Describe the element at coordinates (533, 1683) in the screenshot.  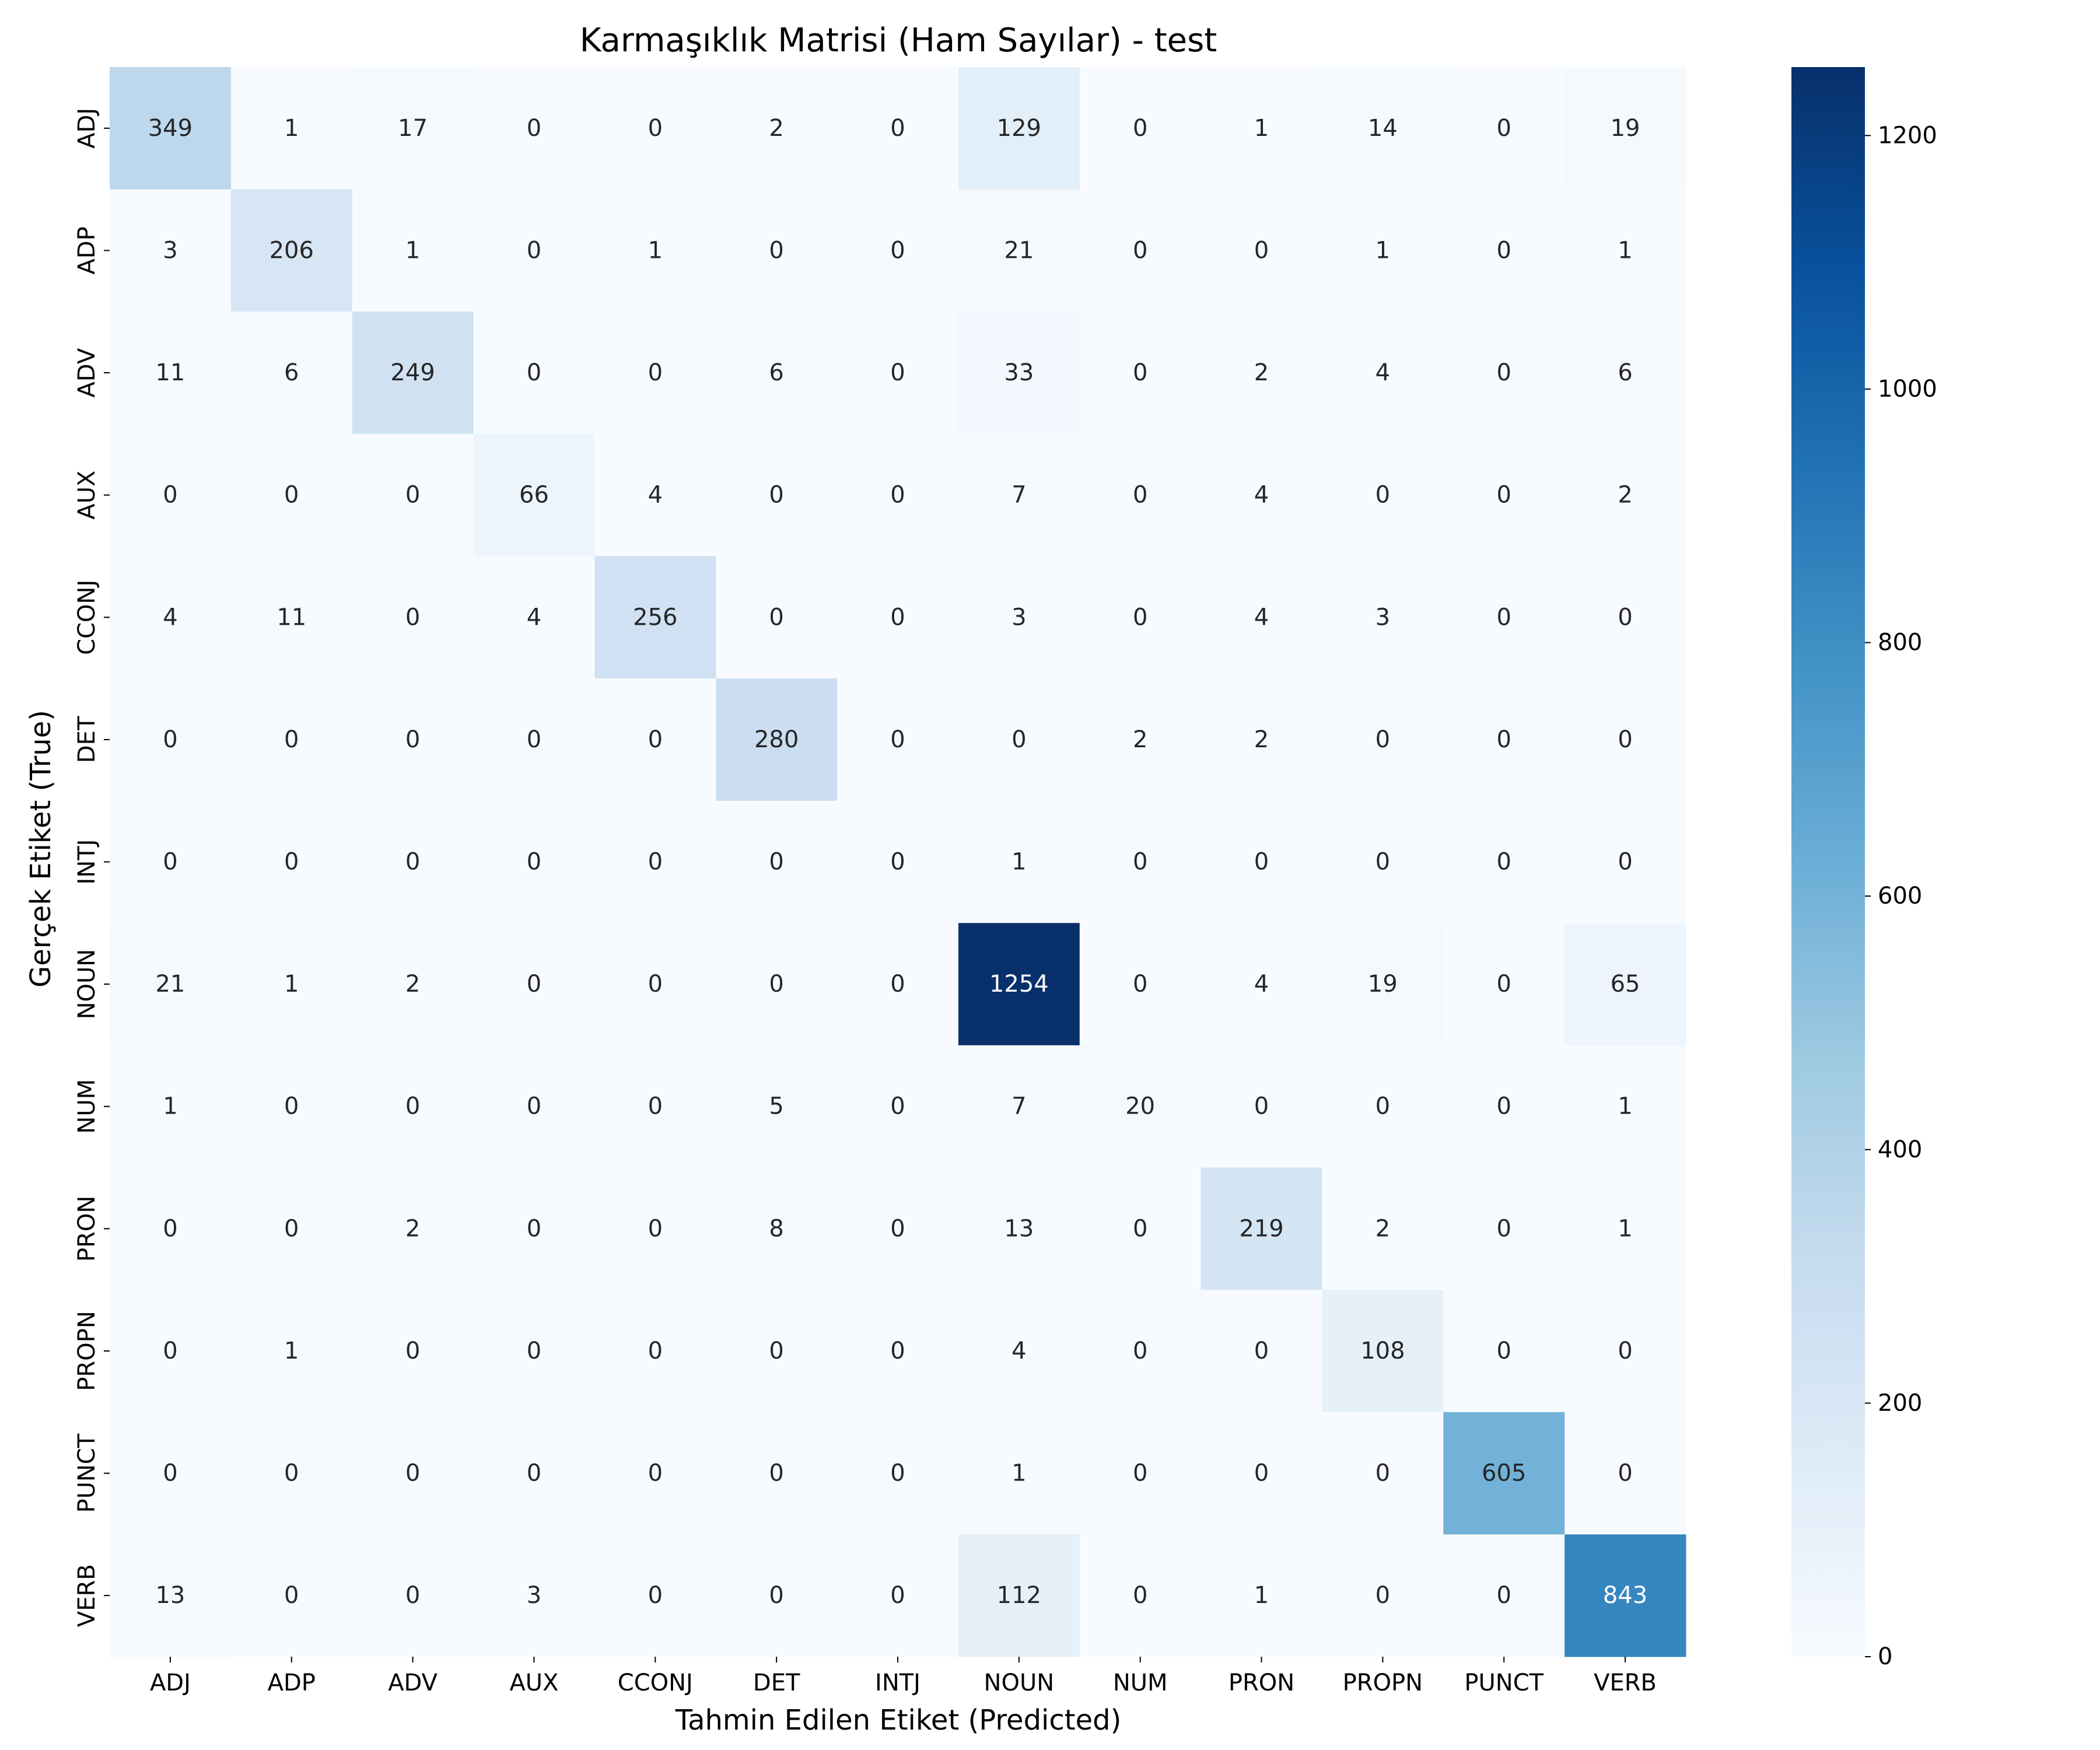
I see `x-tick-label: AUX` at that location.